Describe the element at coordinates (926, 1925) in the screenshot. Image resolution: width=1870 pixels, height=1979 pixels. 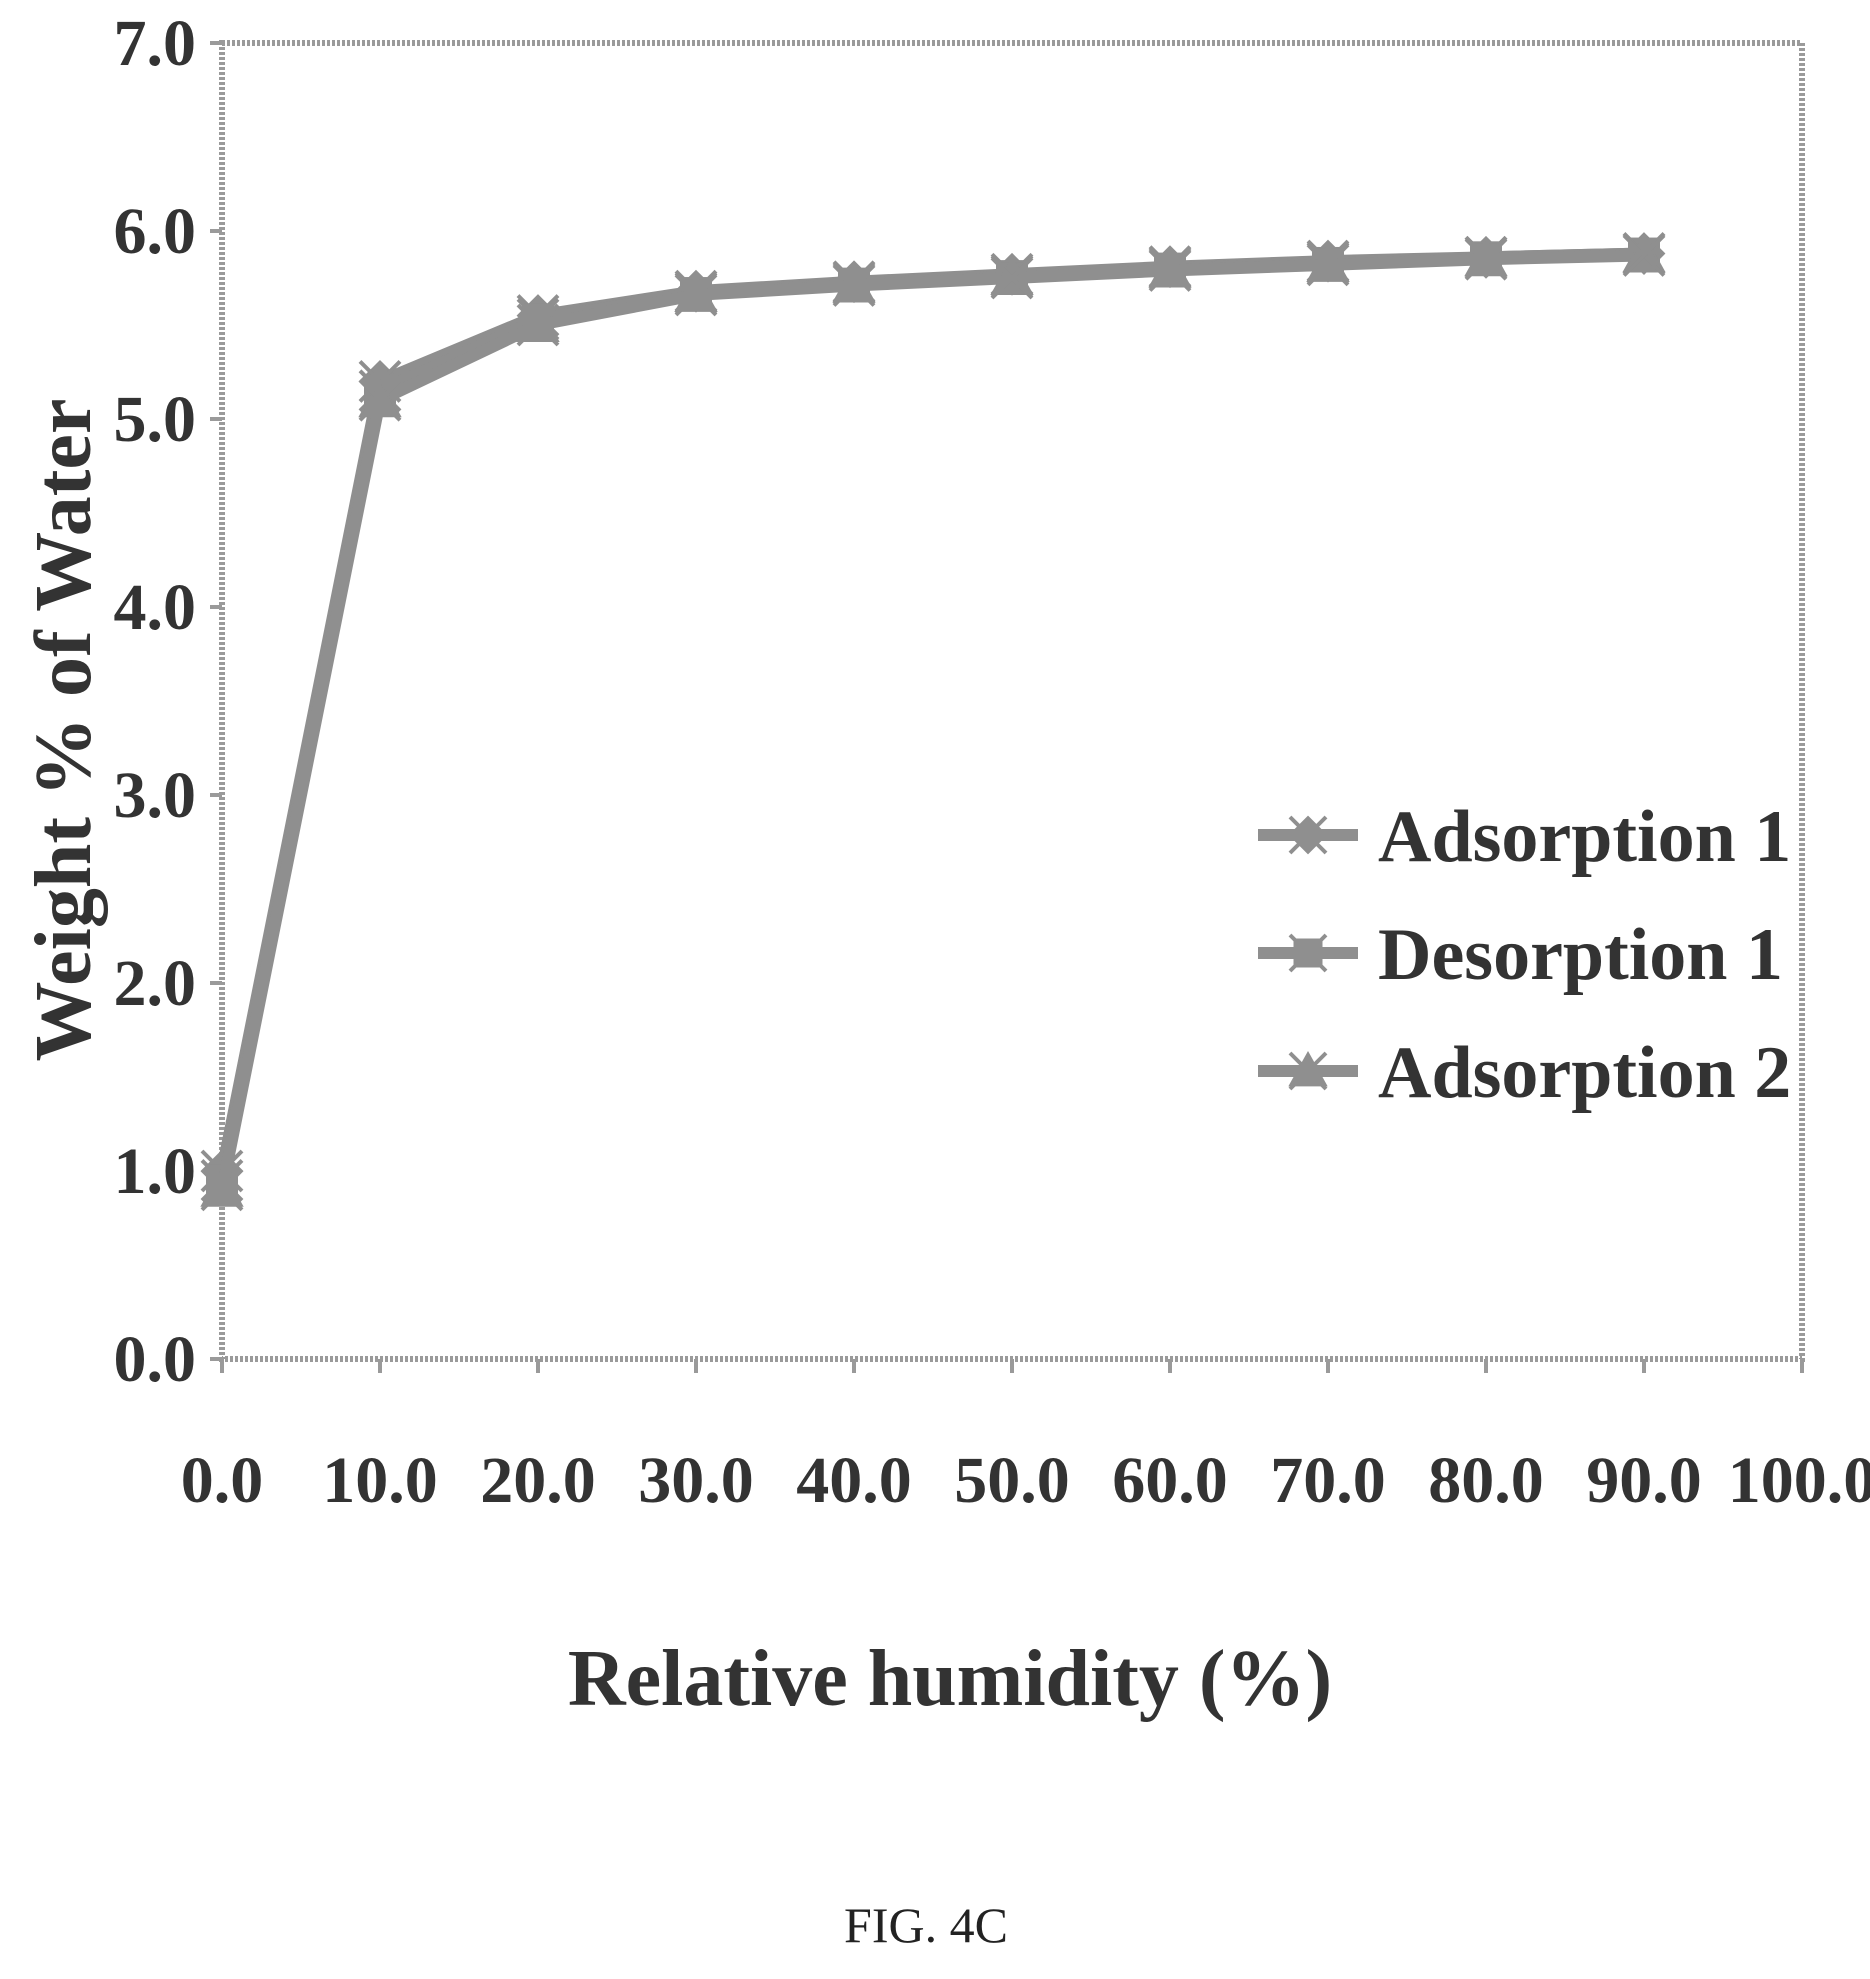
I see `figure-caption: FIG. 4C` at that location.